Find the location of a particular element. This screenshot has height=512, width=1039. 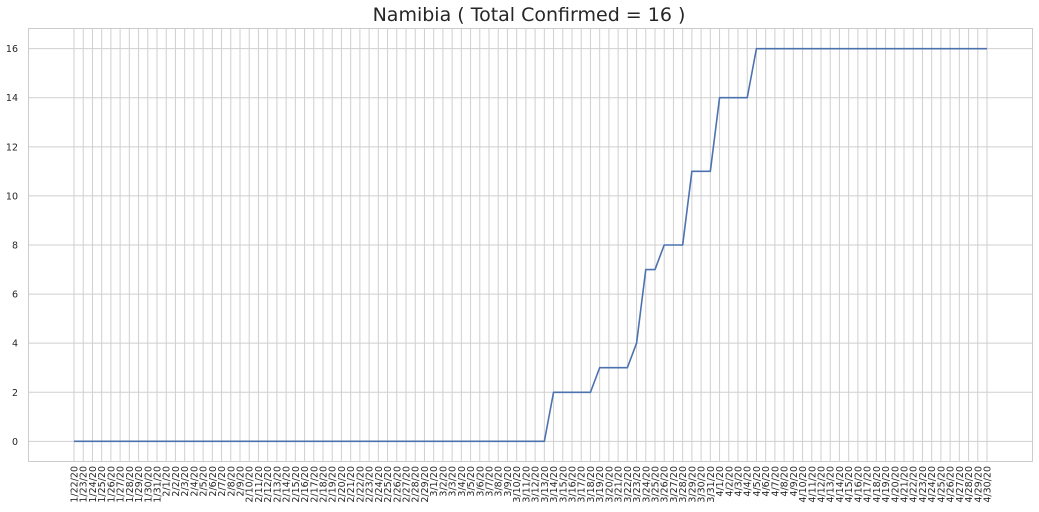

x-tick-label: 4/1/20 is located at coordinates (720, 481).